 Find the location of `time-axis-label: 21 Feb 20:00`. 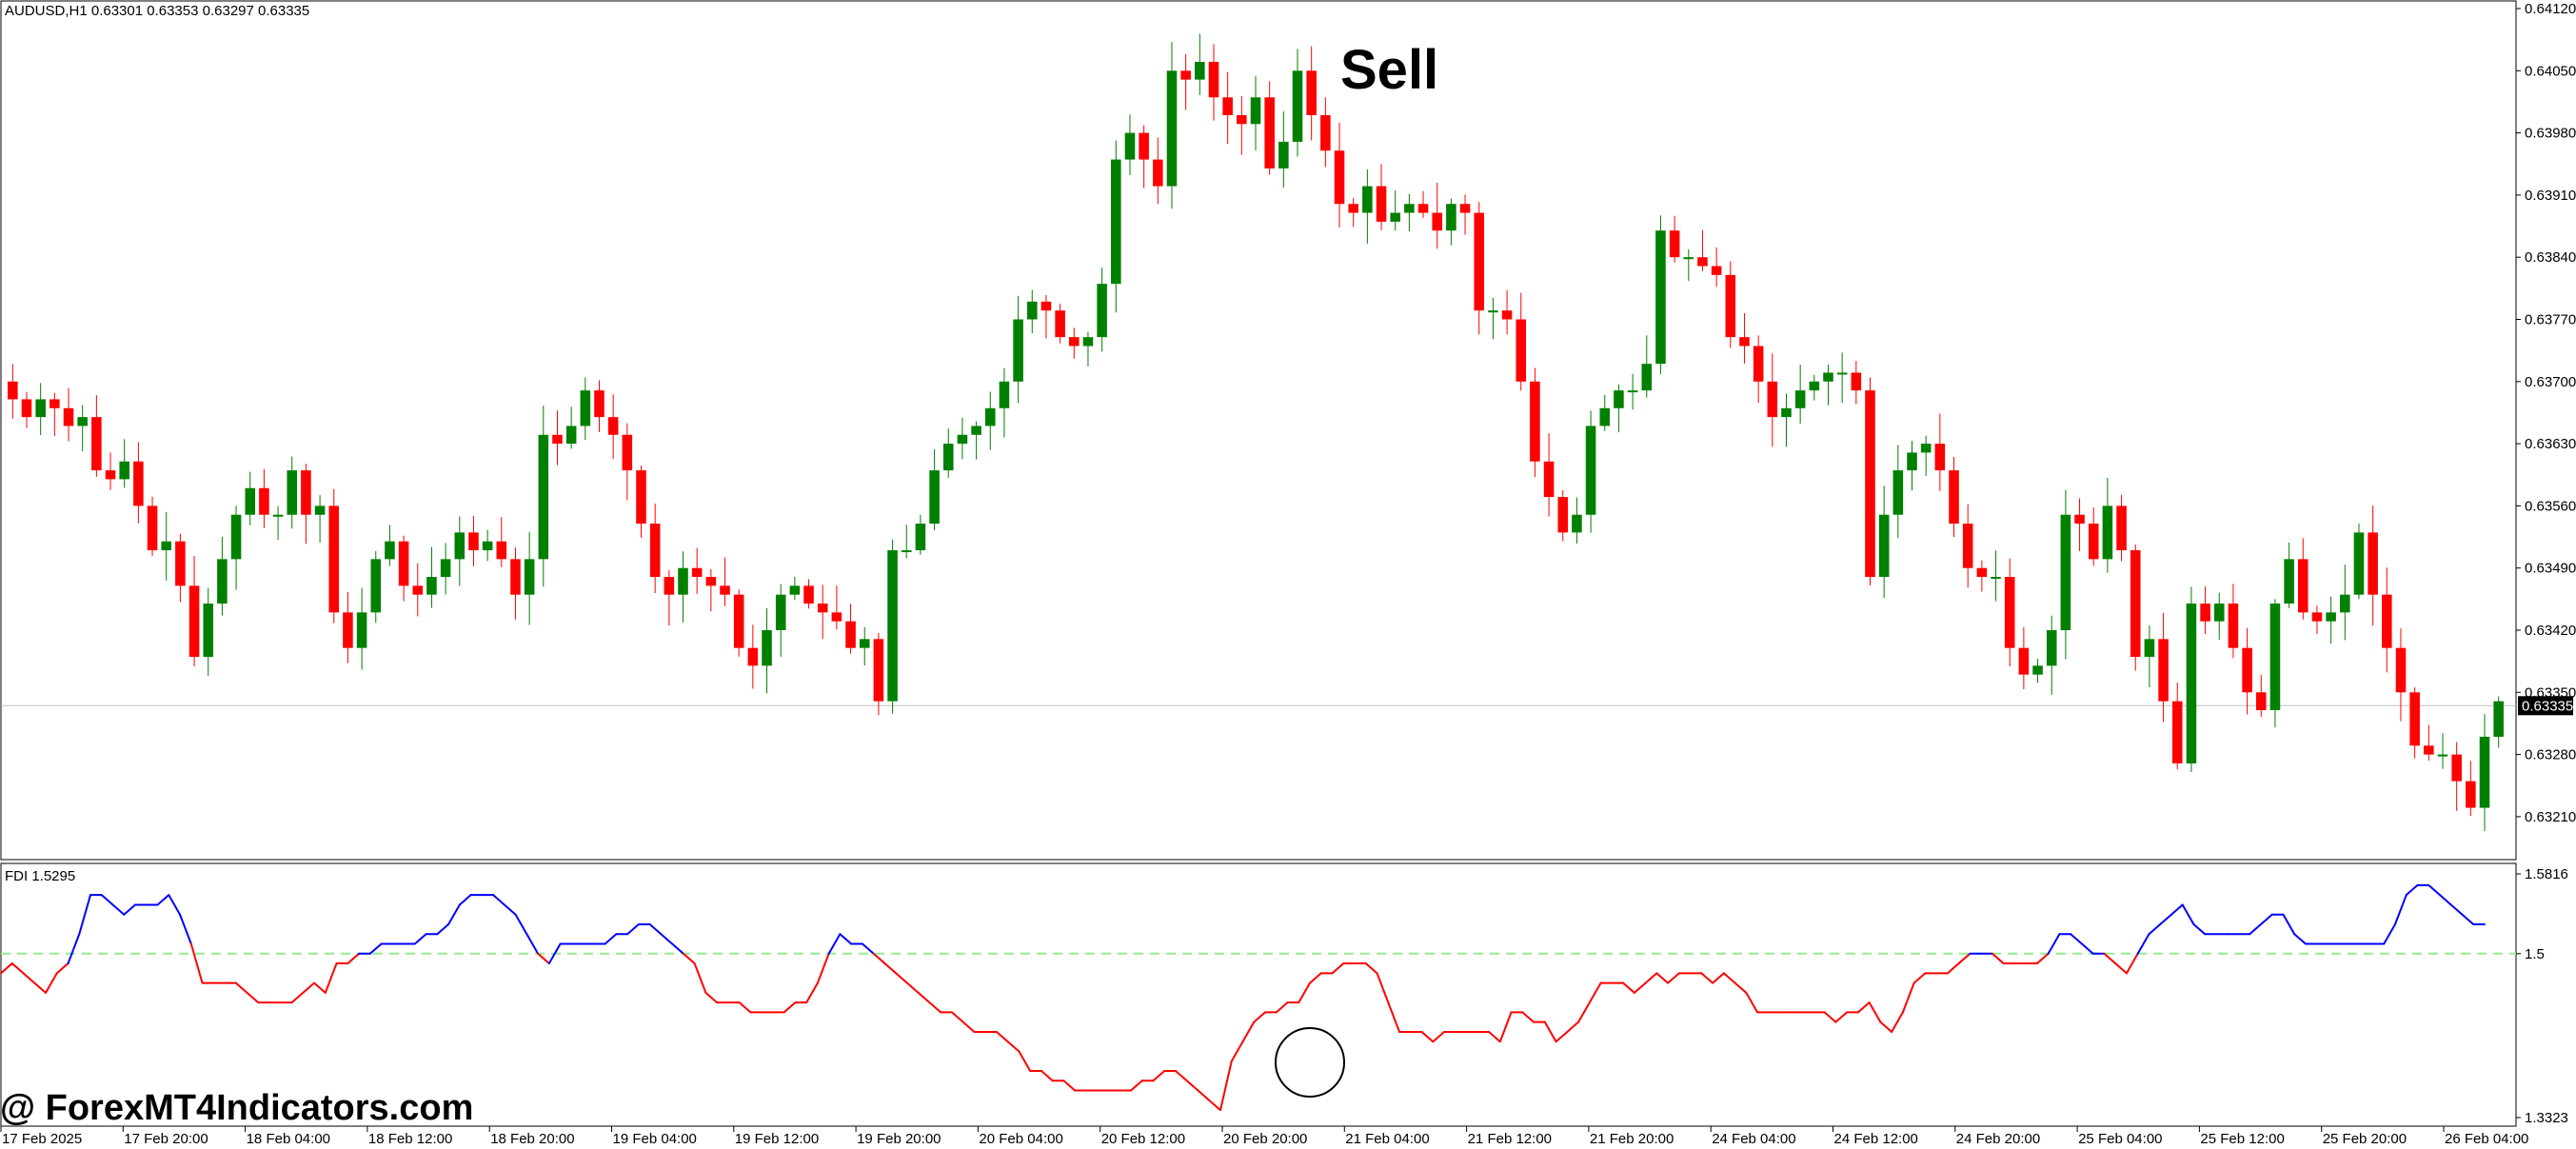

time-axis-label: 21 Feb 20:00 is located at coordinates (1632, 1139).